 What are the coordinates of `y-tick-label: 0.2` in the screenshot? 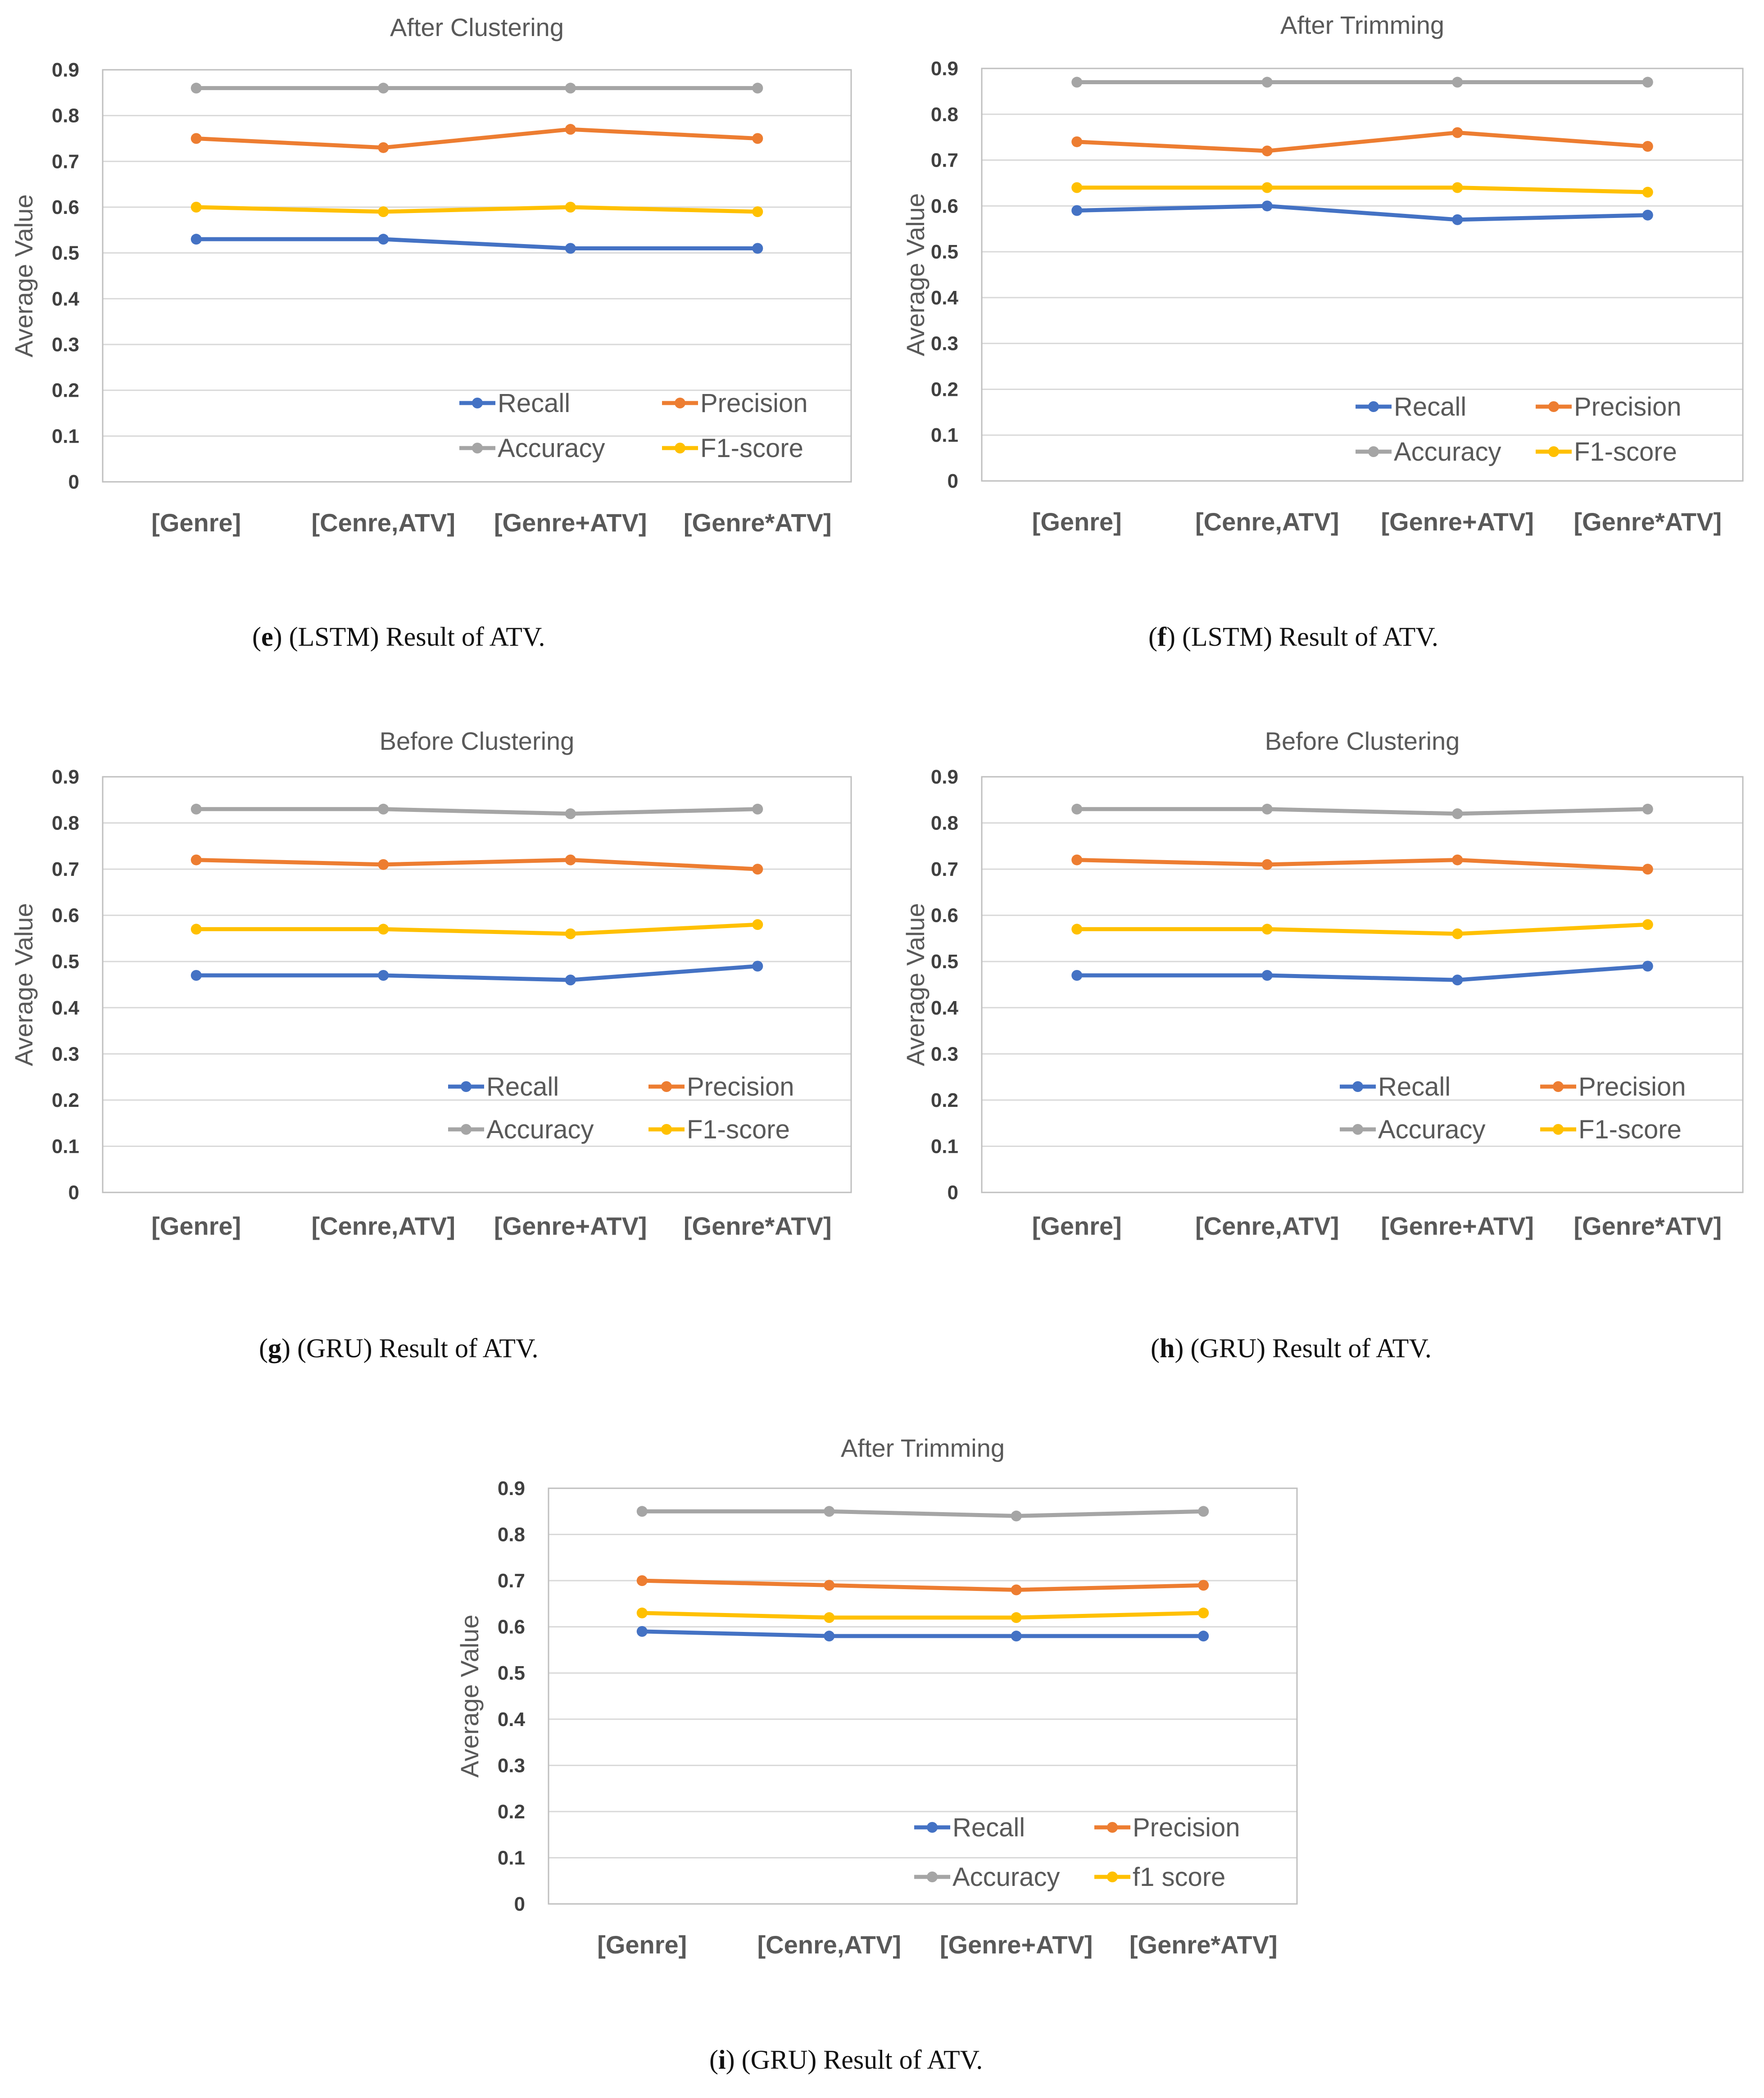 It's located at (65, 1100).